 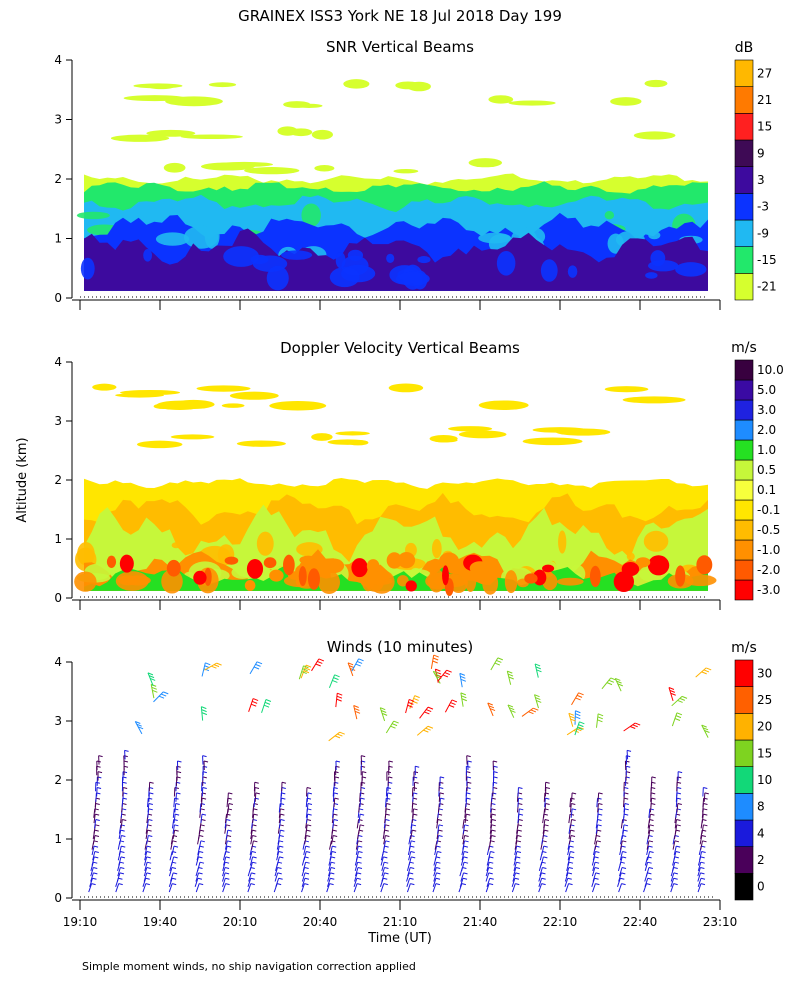 What do you see at coordinates (58, 539) in the screenshot?
I see `y-tick-label: 1` at bounding box center [58, 539].